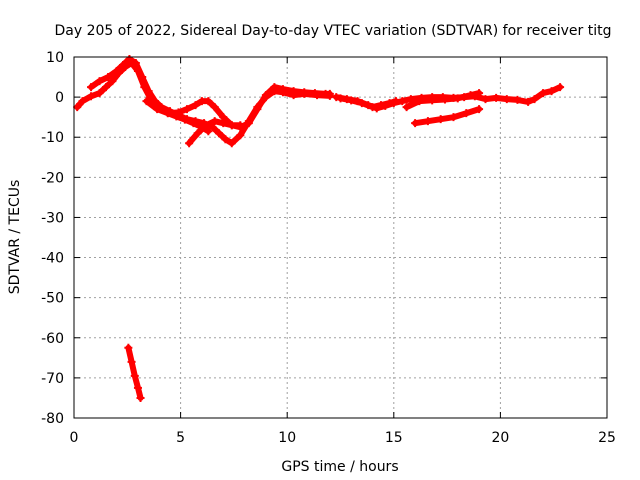 The image size is (640, 480). I want to click on series-line, so click(238, 107).